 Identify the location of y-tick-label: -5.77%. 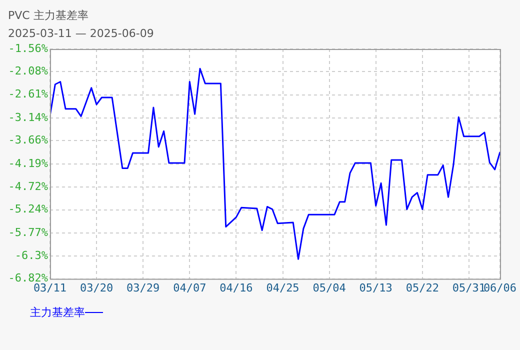
(28, 232).